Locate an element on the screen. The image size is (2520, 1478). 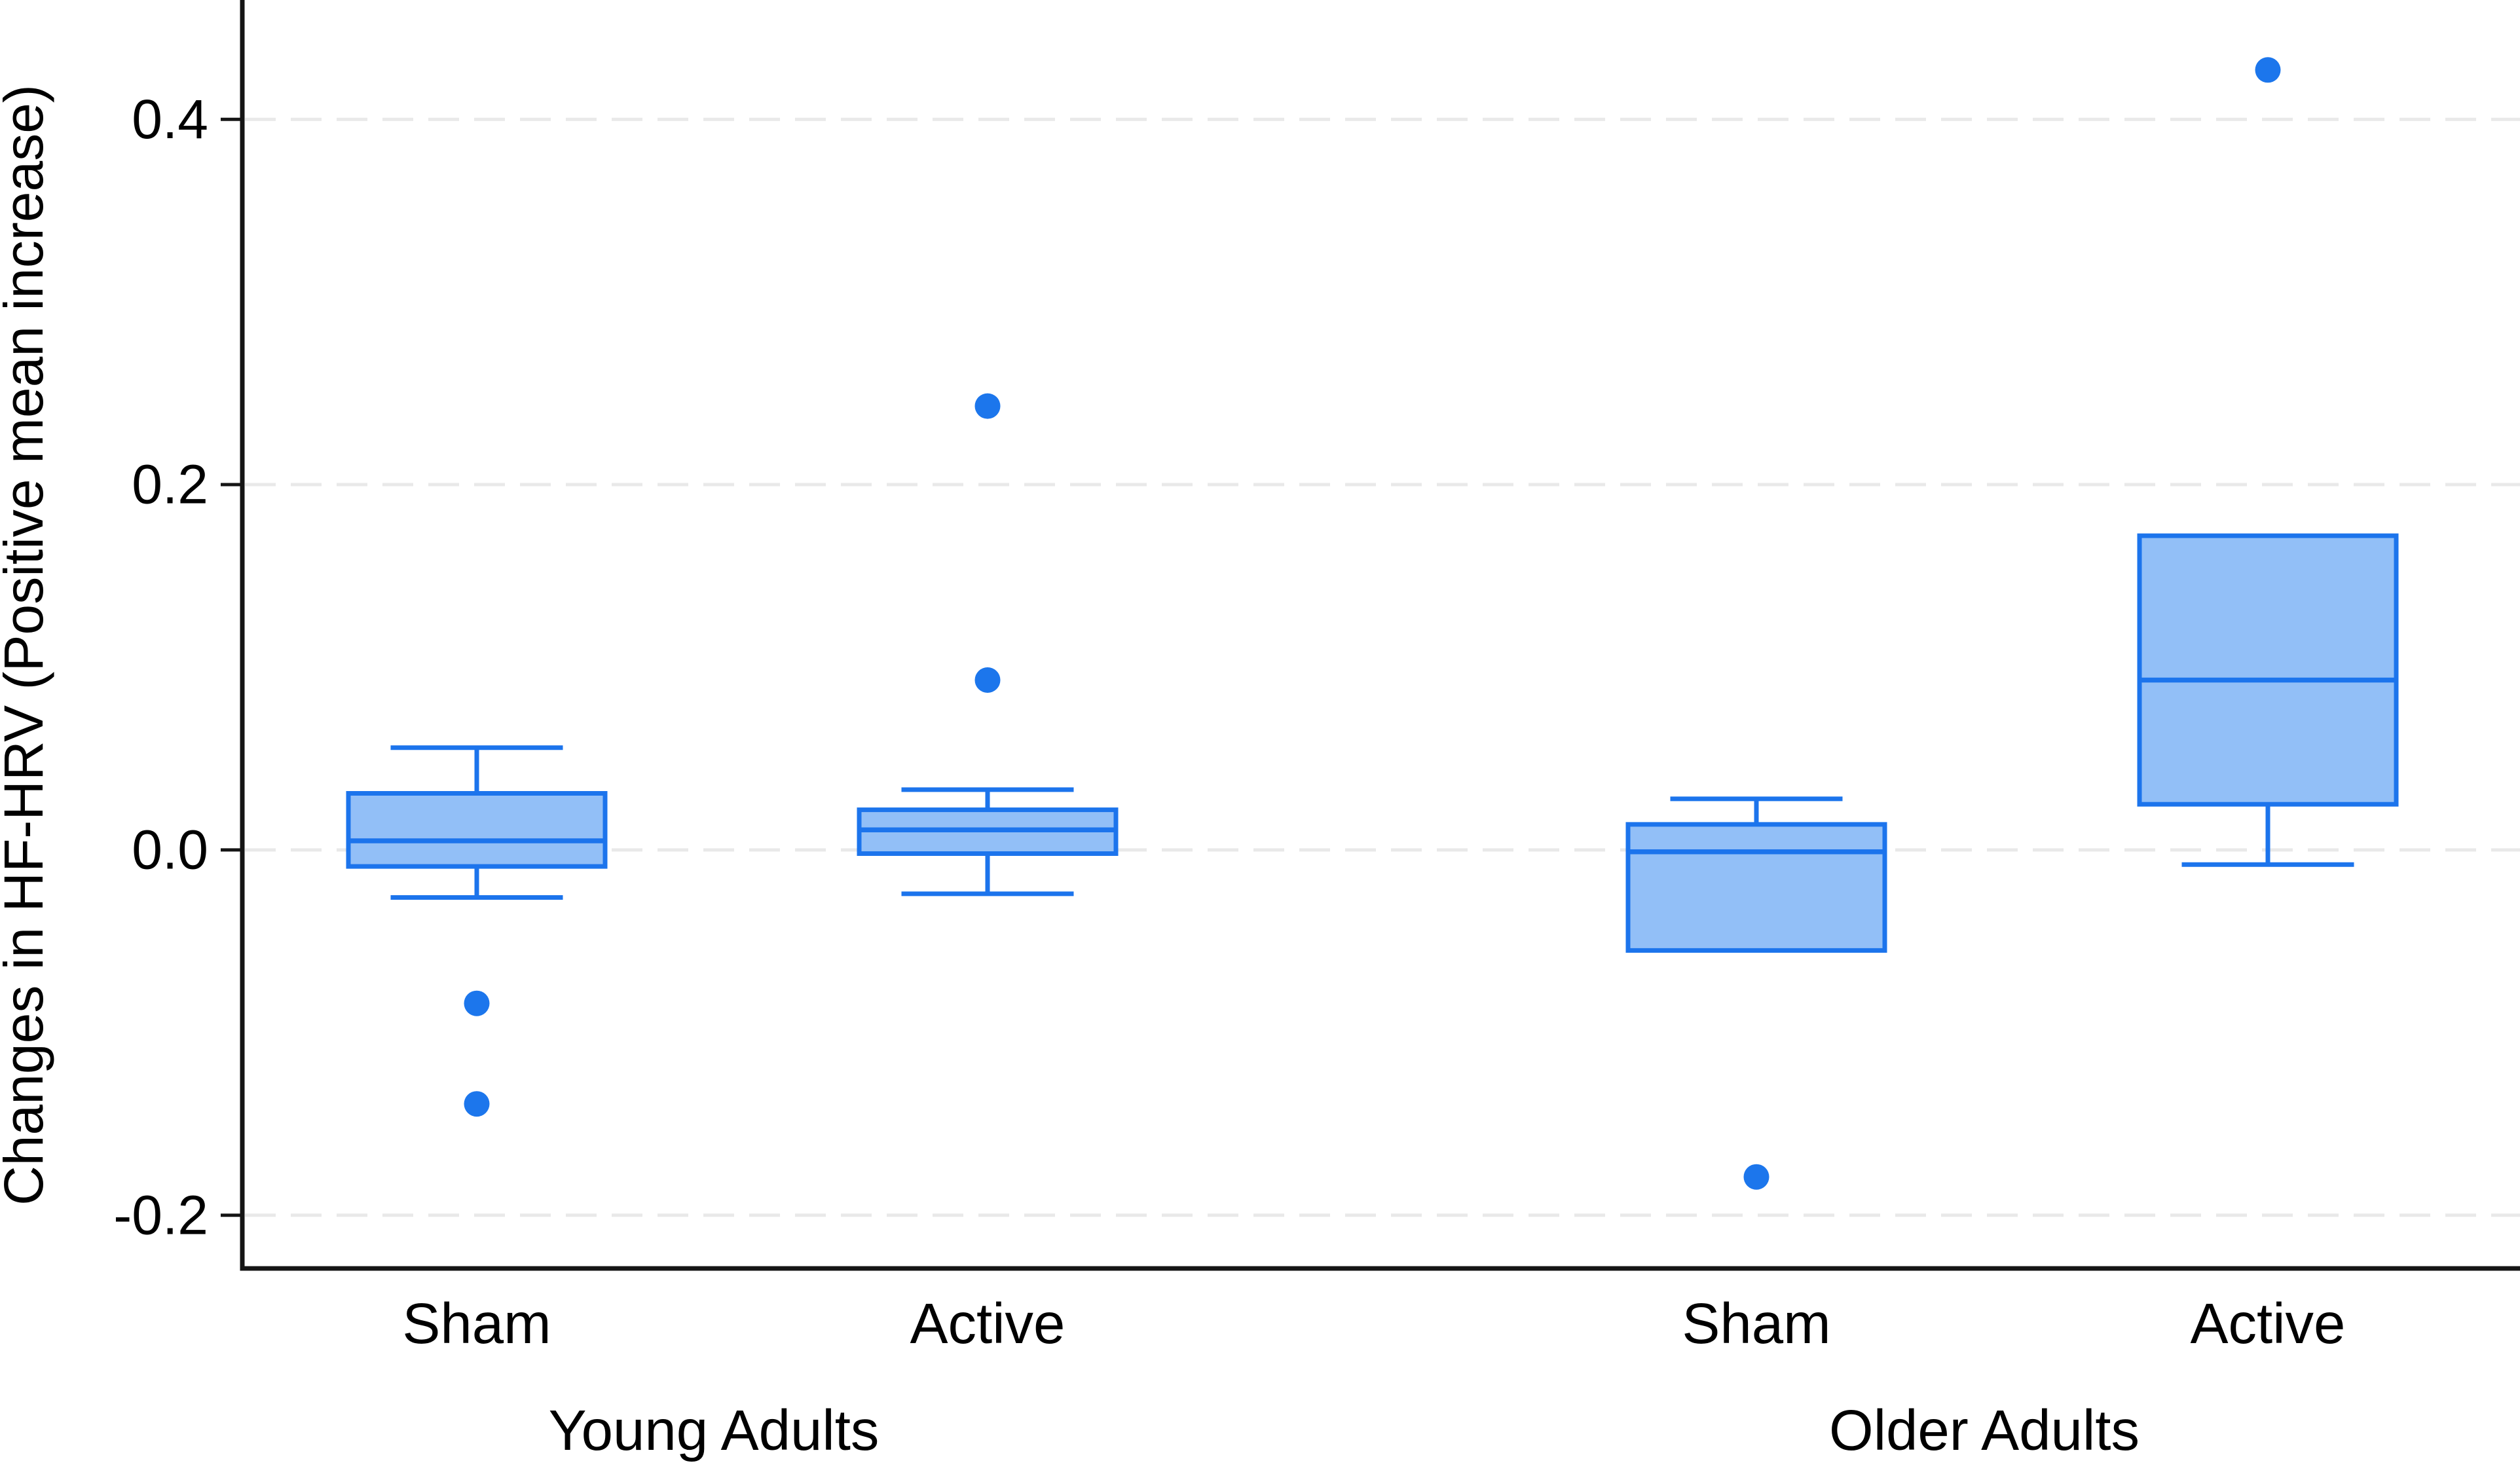
y-tick-label: 0.2 is located at coordinates (170, 484).